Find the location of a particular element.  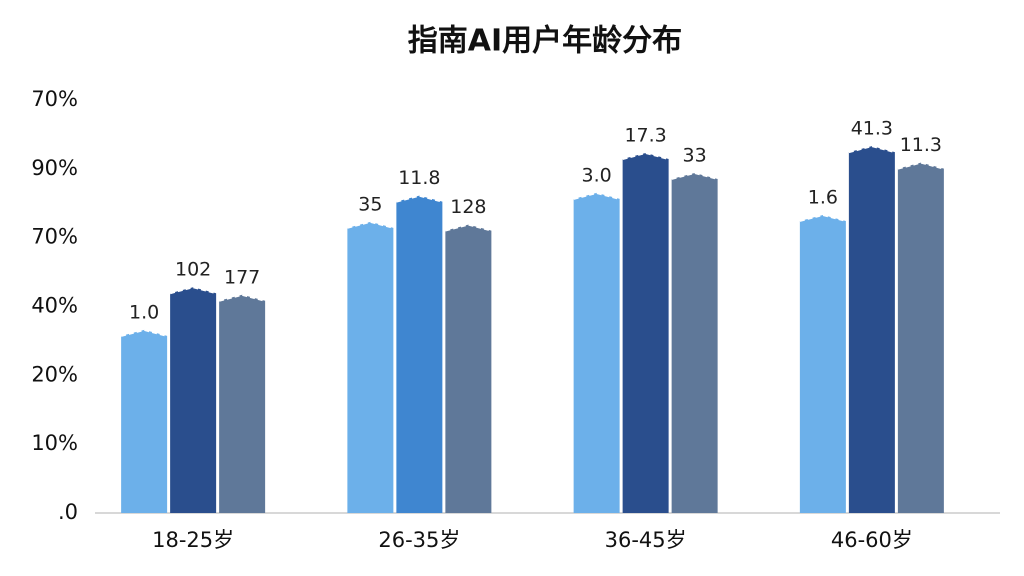

data-label: 128 is located at coordinates (468, 207).